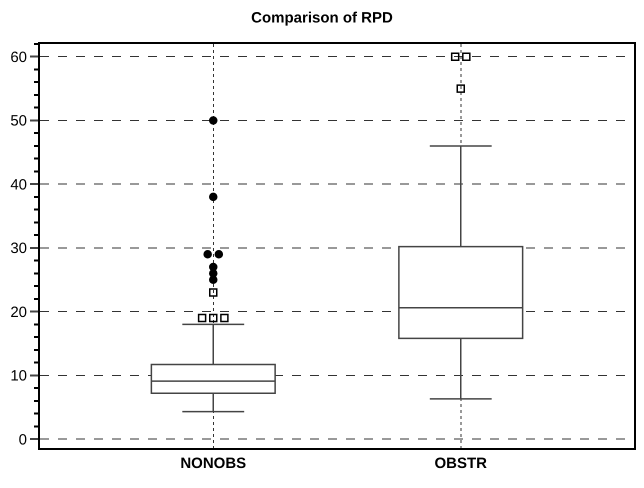 This screenshot has width=644, height=488. I want to click on y-tick-label: 10, so click(18, 376).